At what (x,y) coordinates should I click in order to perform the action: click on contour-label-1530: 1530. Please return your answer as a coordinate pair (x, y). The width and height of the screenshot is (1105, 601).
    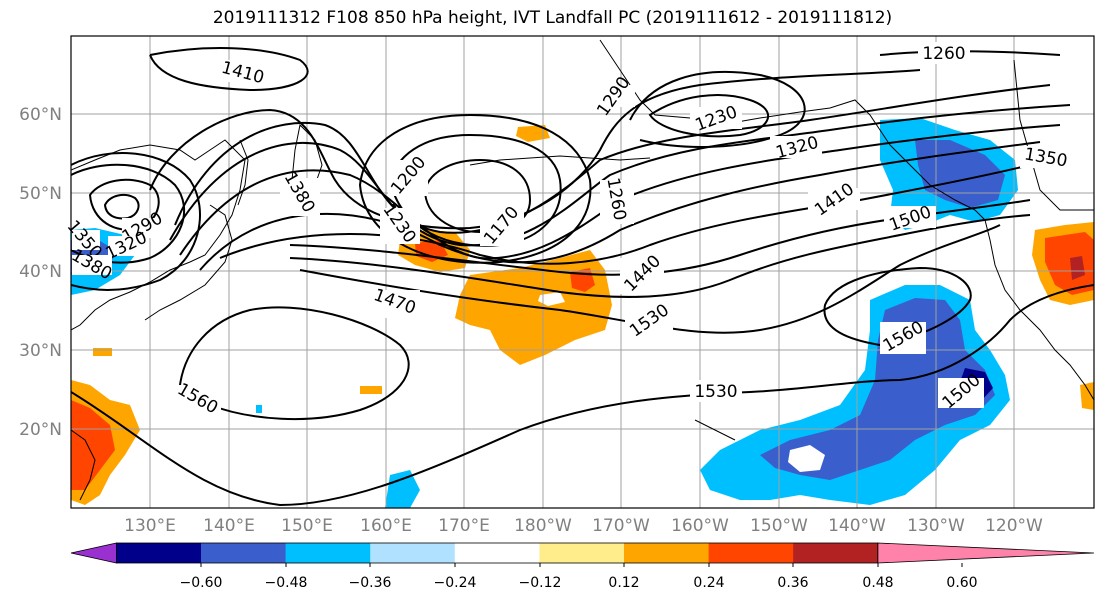
    Looking at the image, I should click on (715, 392).